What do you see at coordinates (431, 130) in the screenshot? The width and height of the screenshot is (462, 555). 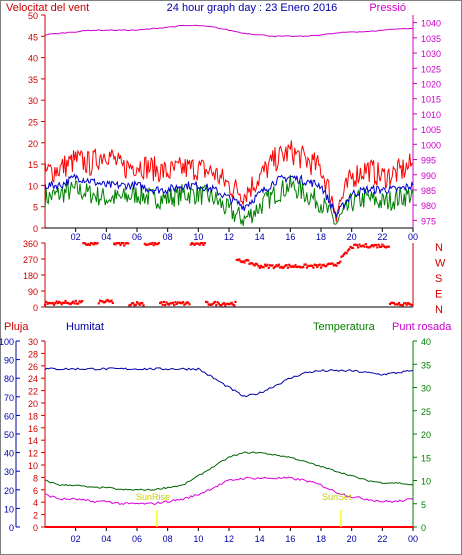 I see `pressure-tick-label: 1005` at bounding box center [431, 130].